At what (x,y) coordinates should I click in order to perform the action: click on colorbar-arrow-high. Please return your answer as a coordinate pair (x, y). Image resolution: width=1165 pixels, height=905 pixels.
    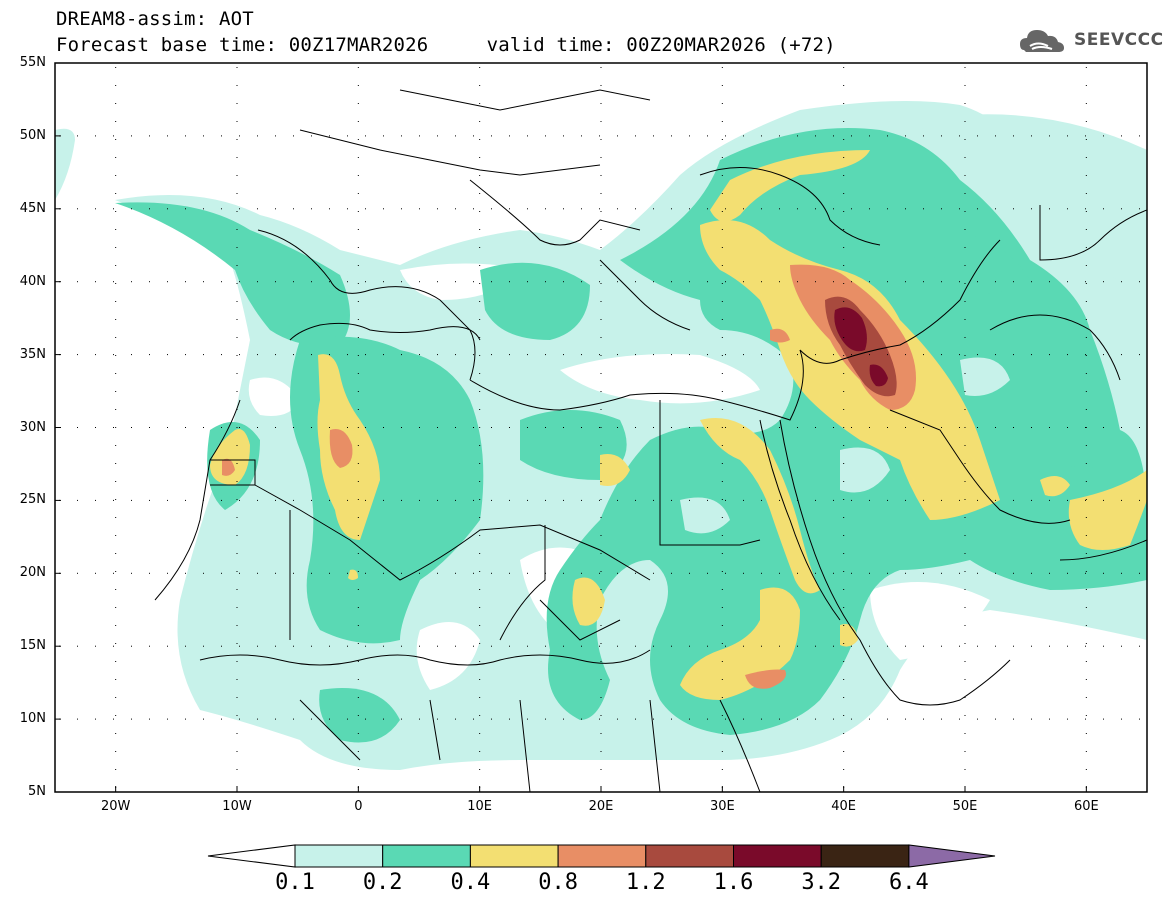
    Looking at the image, I should click on (952, 856).